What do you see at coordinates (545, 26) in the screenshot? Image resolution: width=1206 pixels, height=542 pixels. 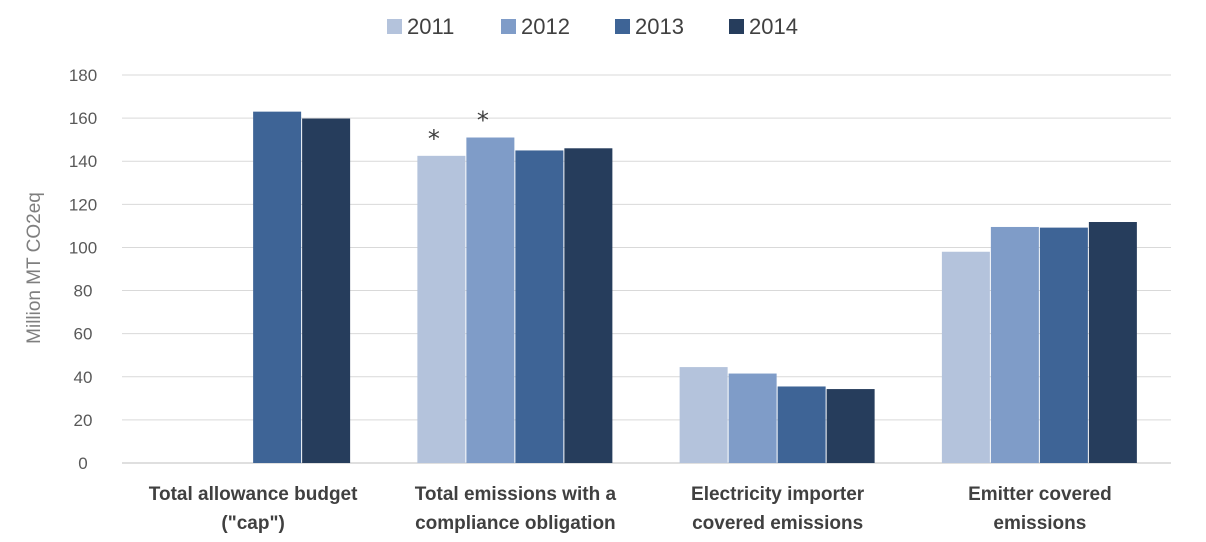 I see `legend-label: 2012` at bounding box center [545, 26].